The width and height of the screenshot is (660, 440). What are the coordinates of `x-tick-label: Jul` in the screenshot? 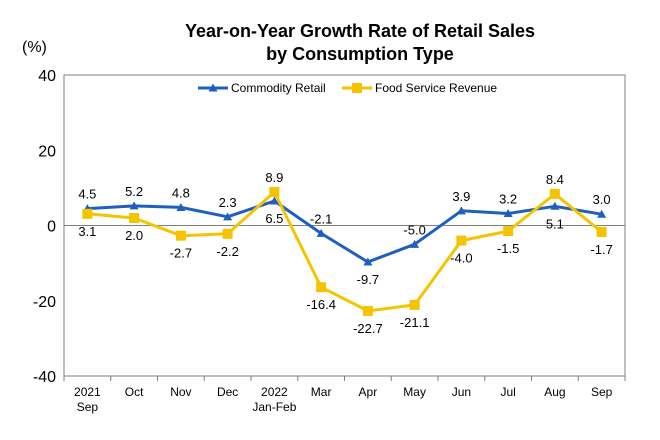 It's located at (507, 392).